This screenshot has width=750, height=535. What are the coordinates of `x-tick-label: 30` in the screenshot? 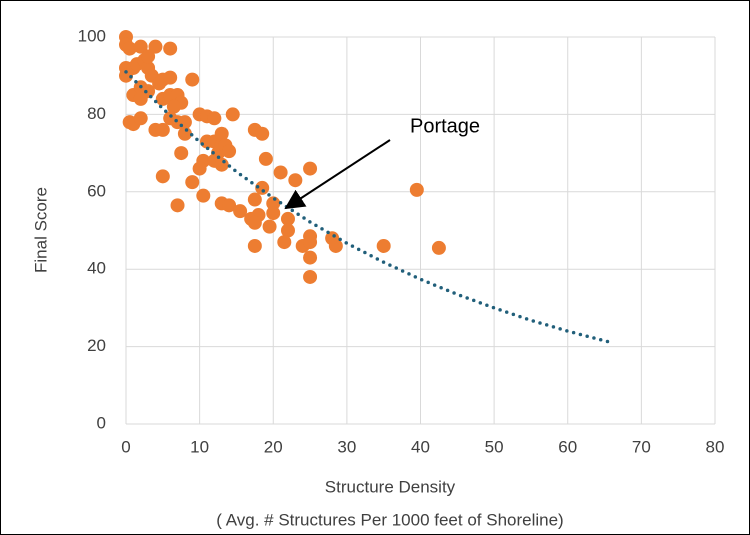 It's located at (346, 446).